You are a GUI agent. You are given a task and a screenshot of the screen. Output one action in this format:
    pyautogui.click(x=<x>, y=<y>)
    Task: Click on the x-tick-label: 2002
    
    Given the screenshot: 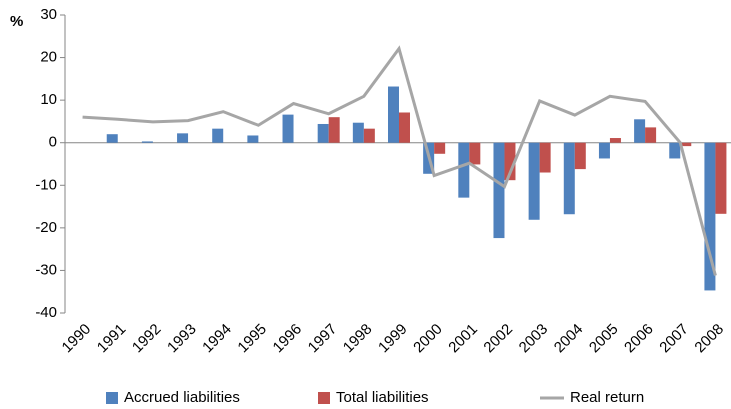 What is the action you would take?
    pyautogui.click(x=498, y=339)
    